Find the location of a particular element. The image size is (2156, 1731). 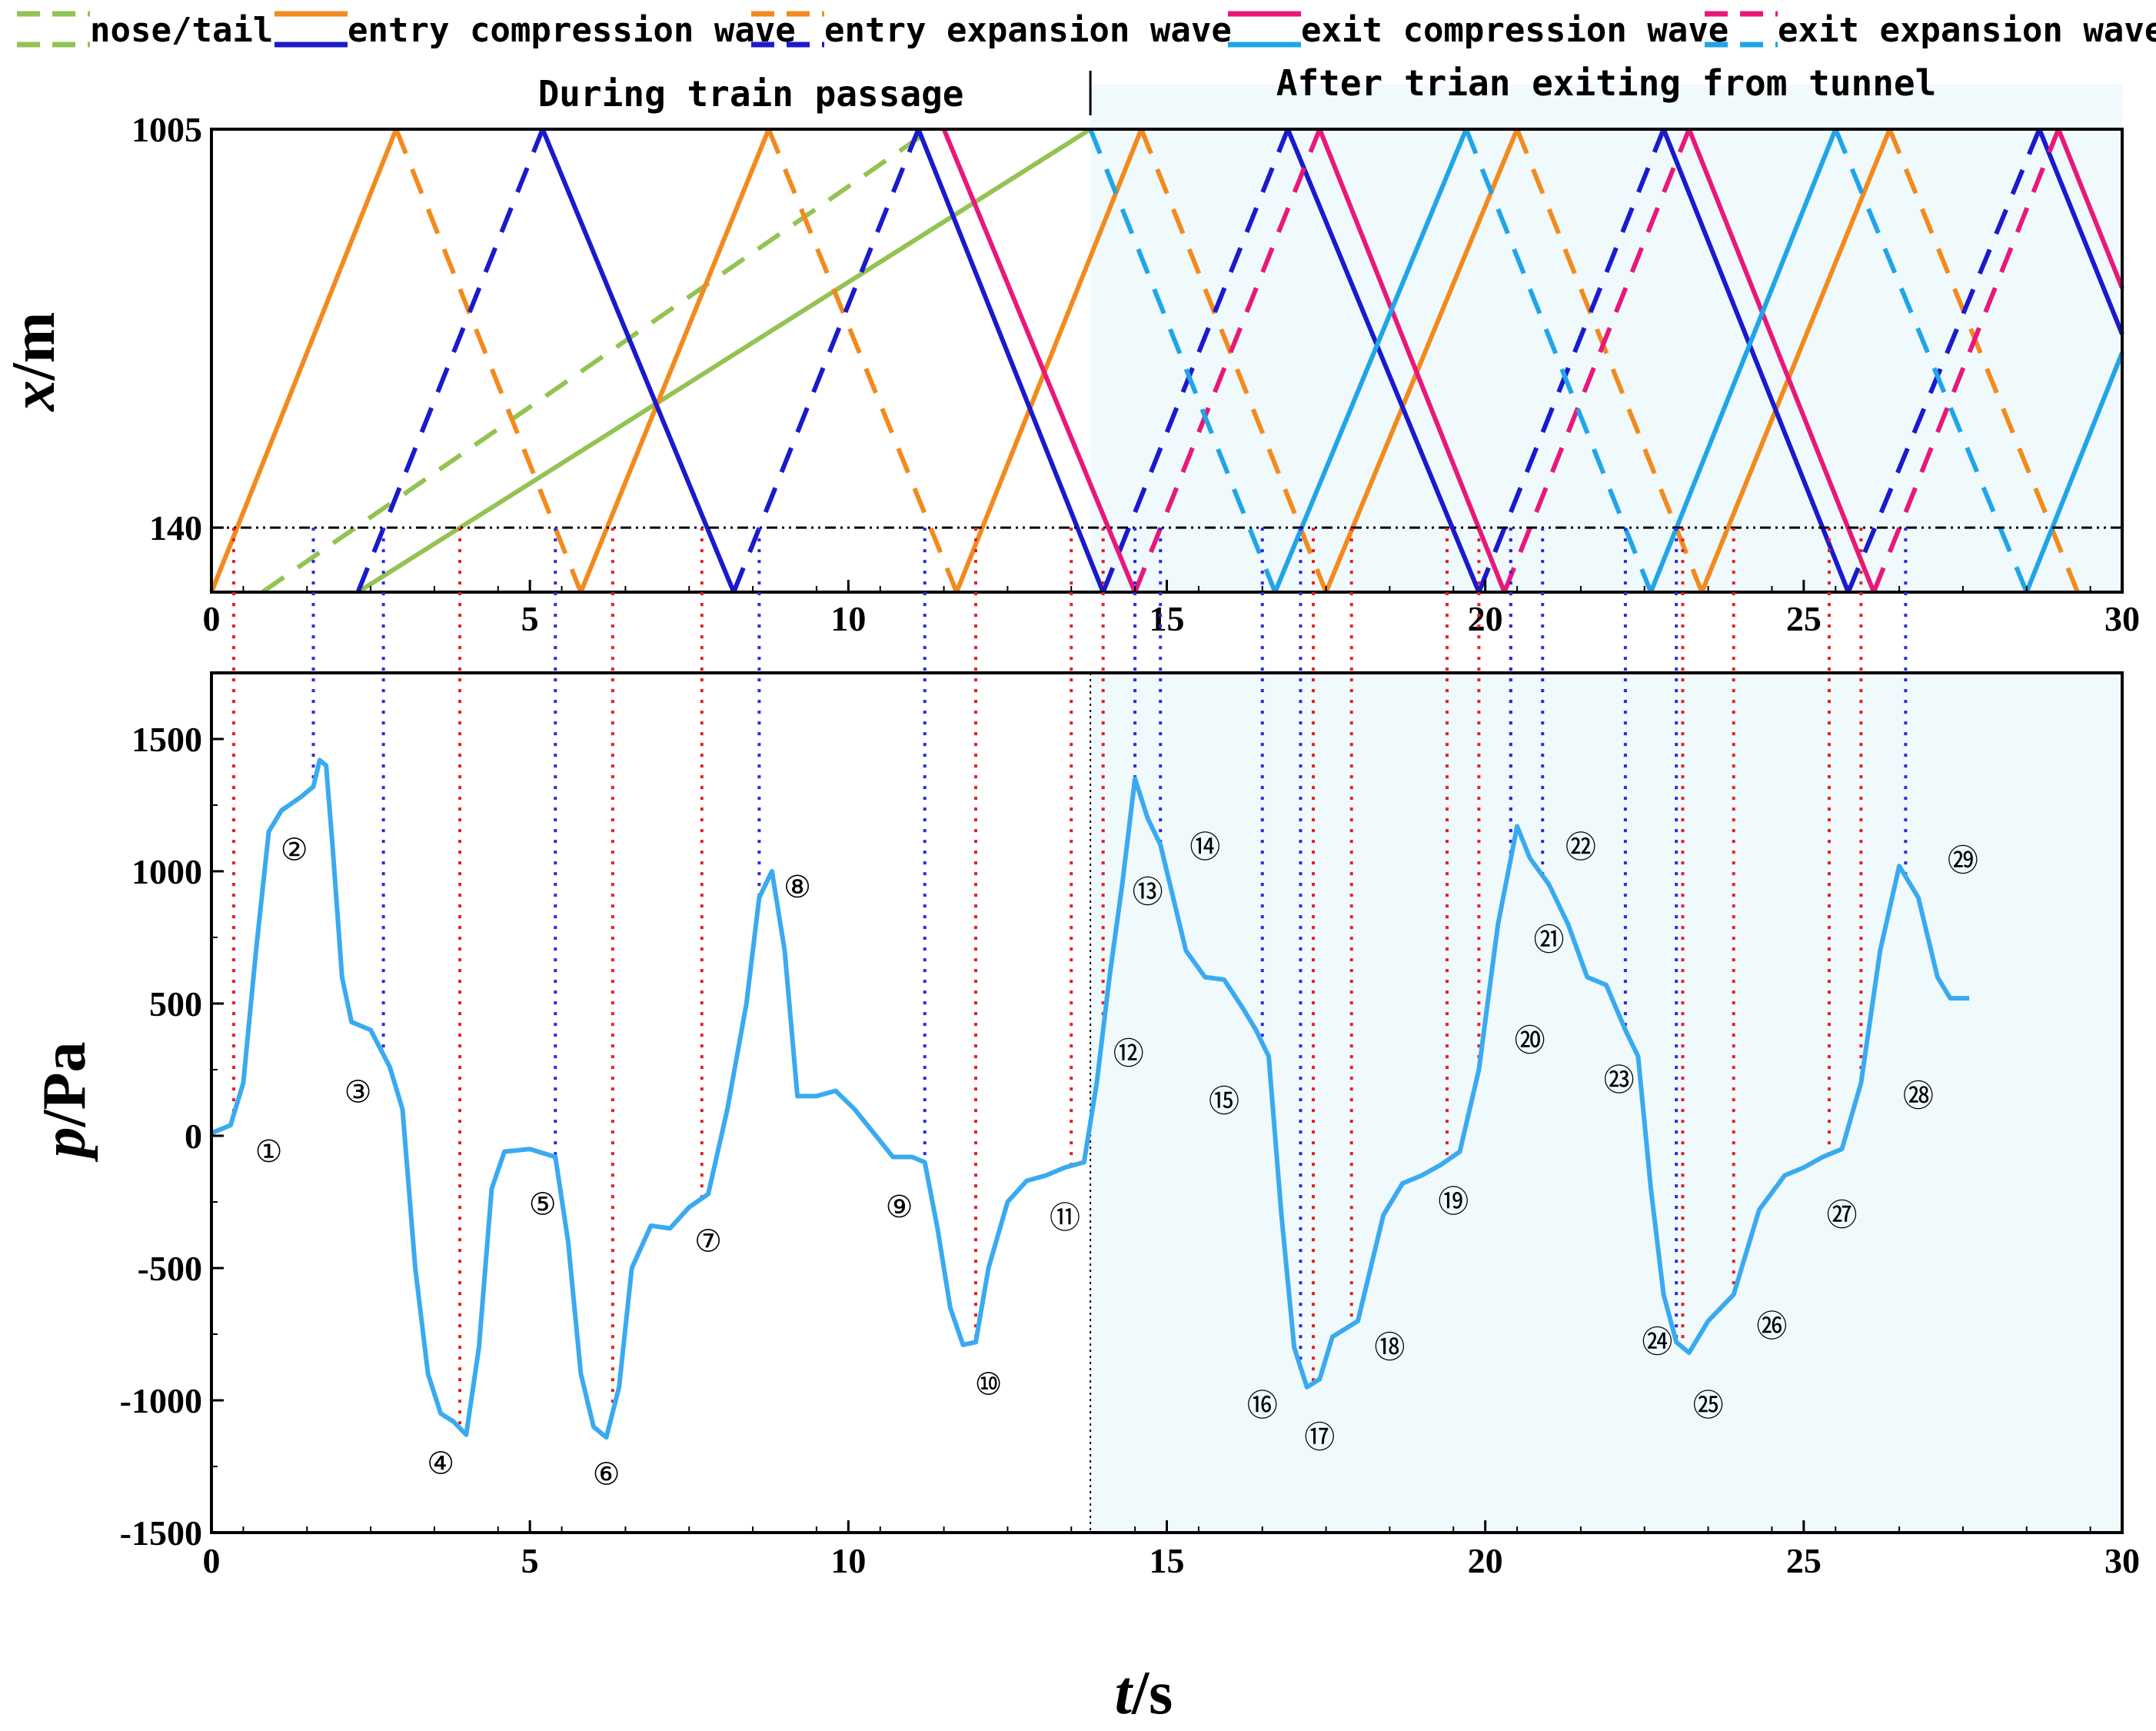

legend-label-0: nose/tail is located at coordinates (181, 30).